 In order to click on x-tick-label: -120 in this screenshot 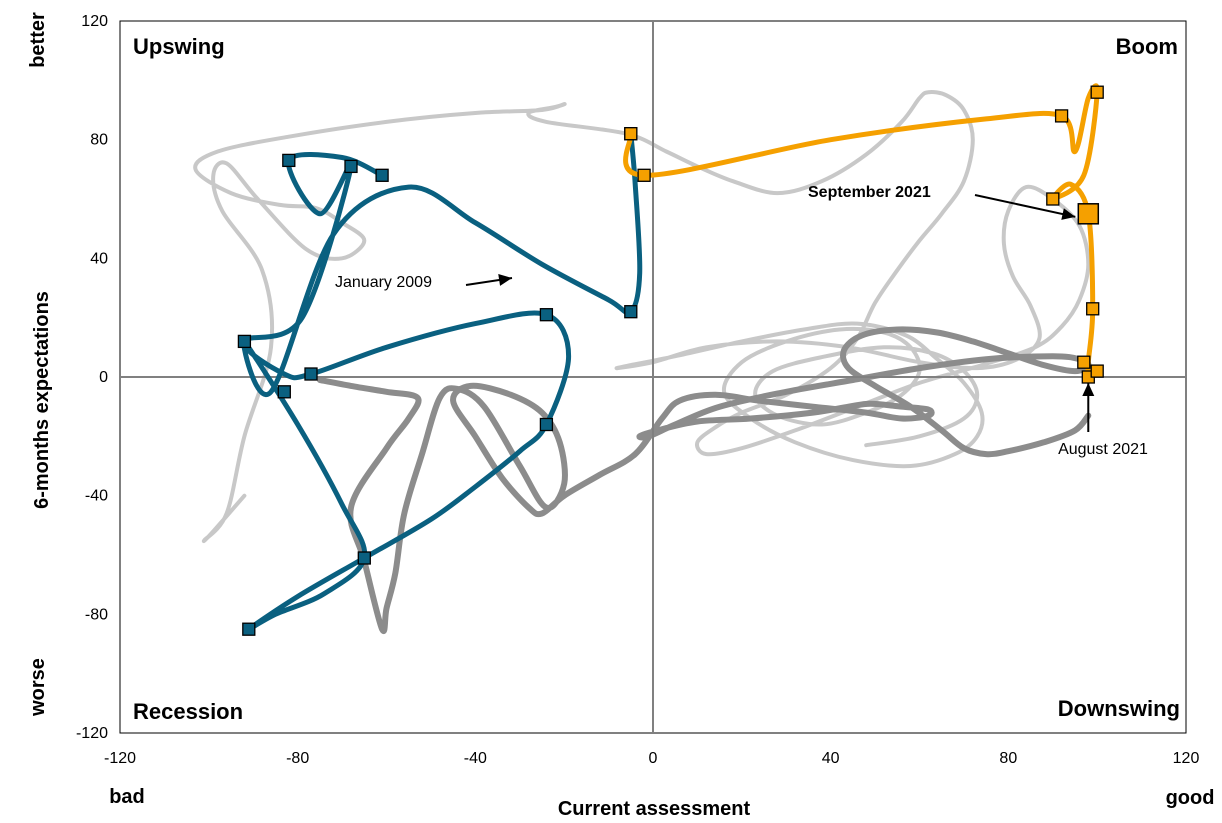, I will do `click(120, 758)`.